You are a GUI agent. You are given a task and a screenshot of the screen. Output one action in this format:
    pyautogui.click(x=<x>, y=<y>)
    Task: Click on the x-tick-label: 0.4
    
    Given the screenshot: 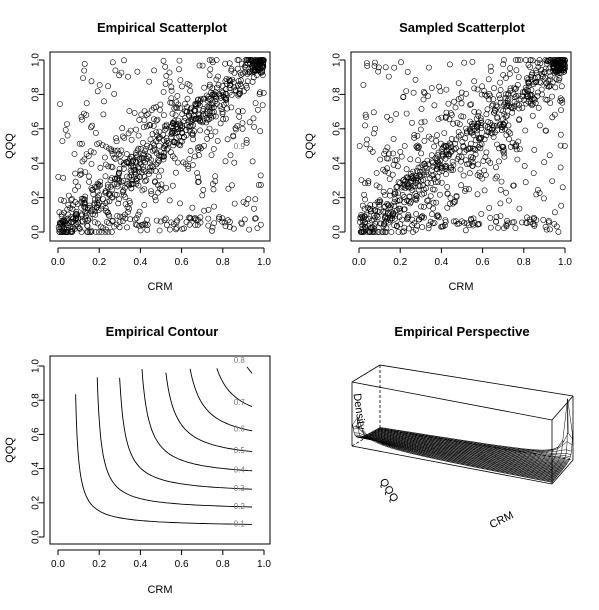 What is the action you would take?
    pyautogui.click(x=140, y=262)
    